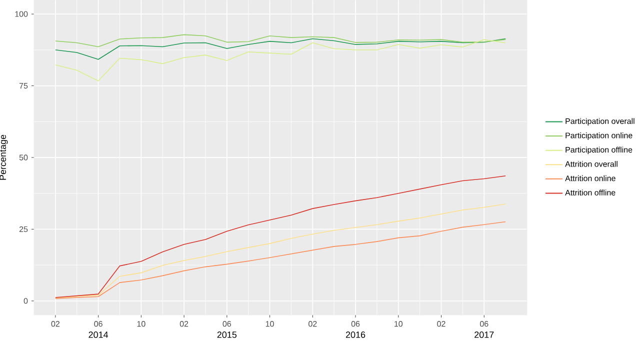 This screenshot has height=342, width=640. What do you see at coordinates (227, 335) in the screenshot?
I see `text: 2015` at bounding box center [227, 335].